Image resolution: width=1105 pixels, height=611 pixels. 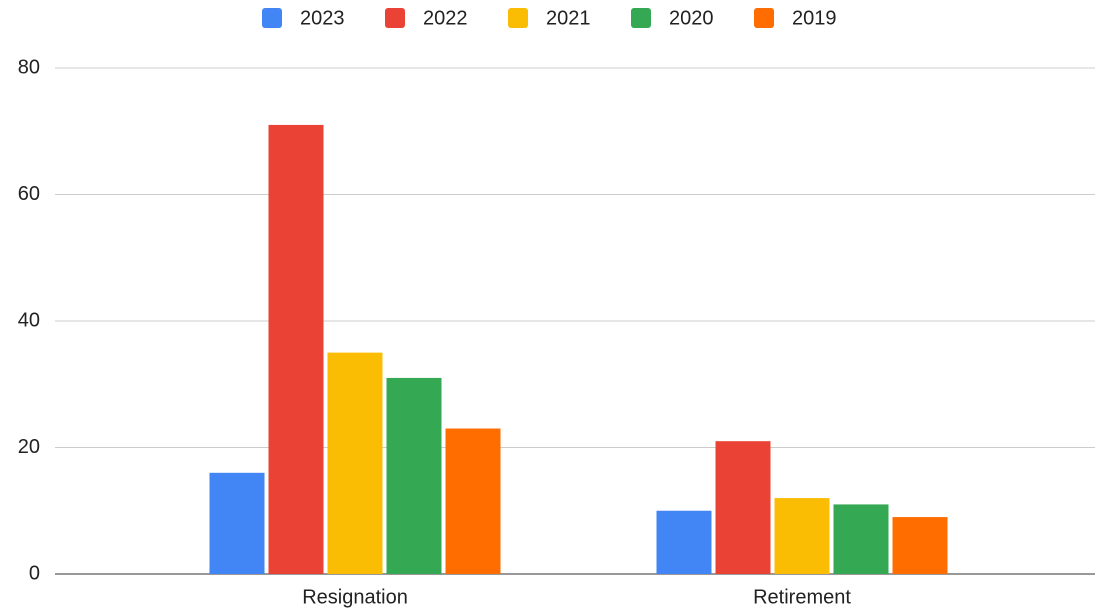 I want to click on legend-label: 2019, so click(x=814, y=18).